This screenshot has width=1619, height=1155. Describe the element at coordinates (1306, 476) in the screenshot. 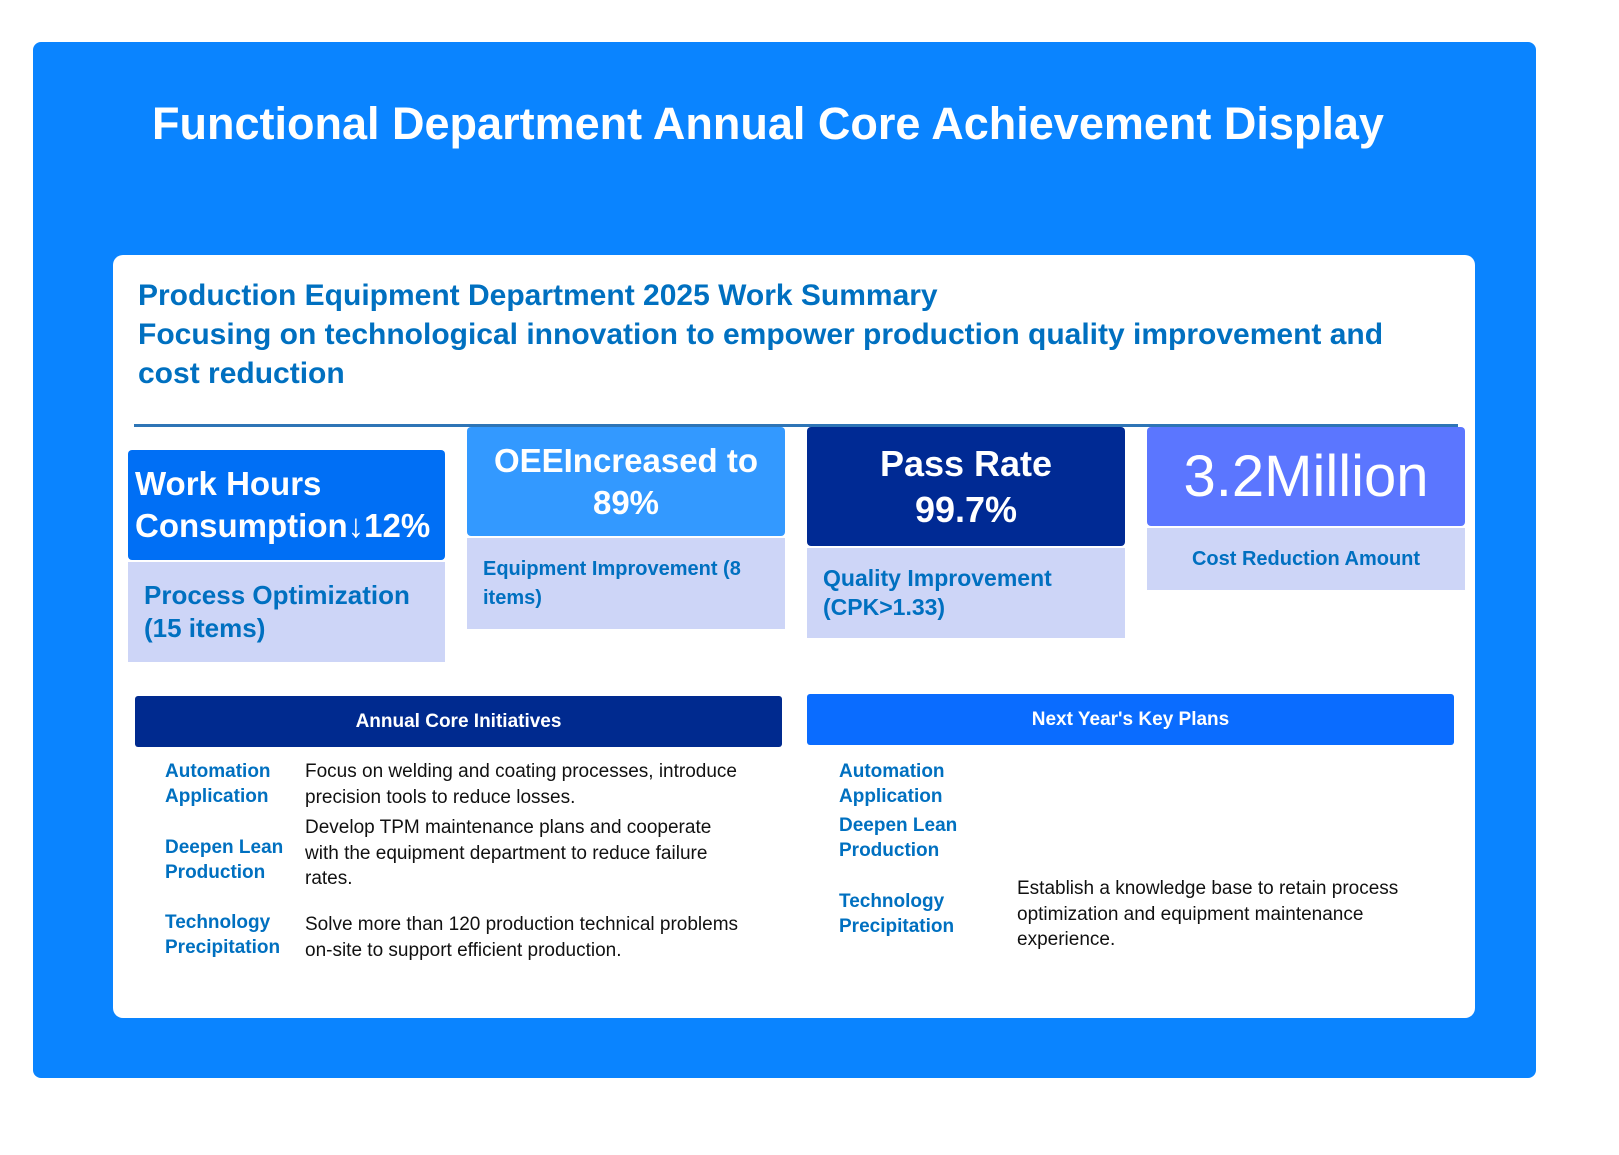

I see `metric-value-cost: 3.2Million` at that location.